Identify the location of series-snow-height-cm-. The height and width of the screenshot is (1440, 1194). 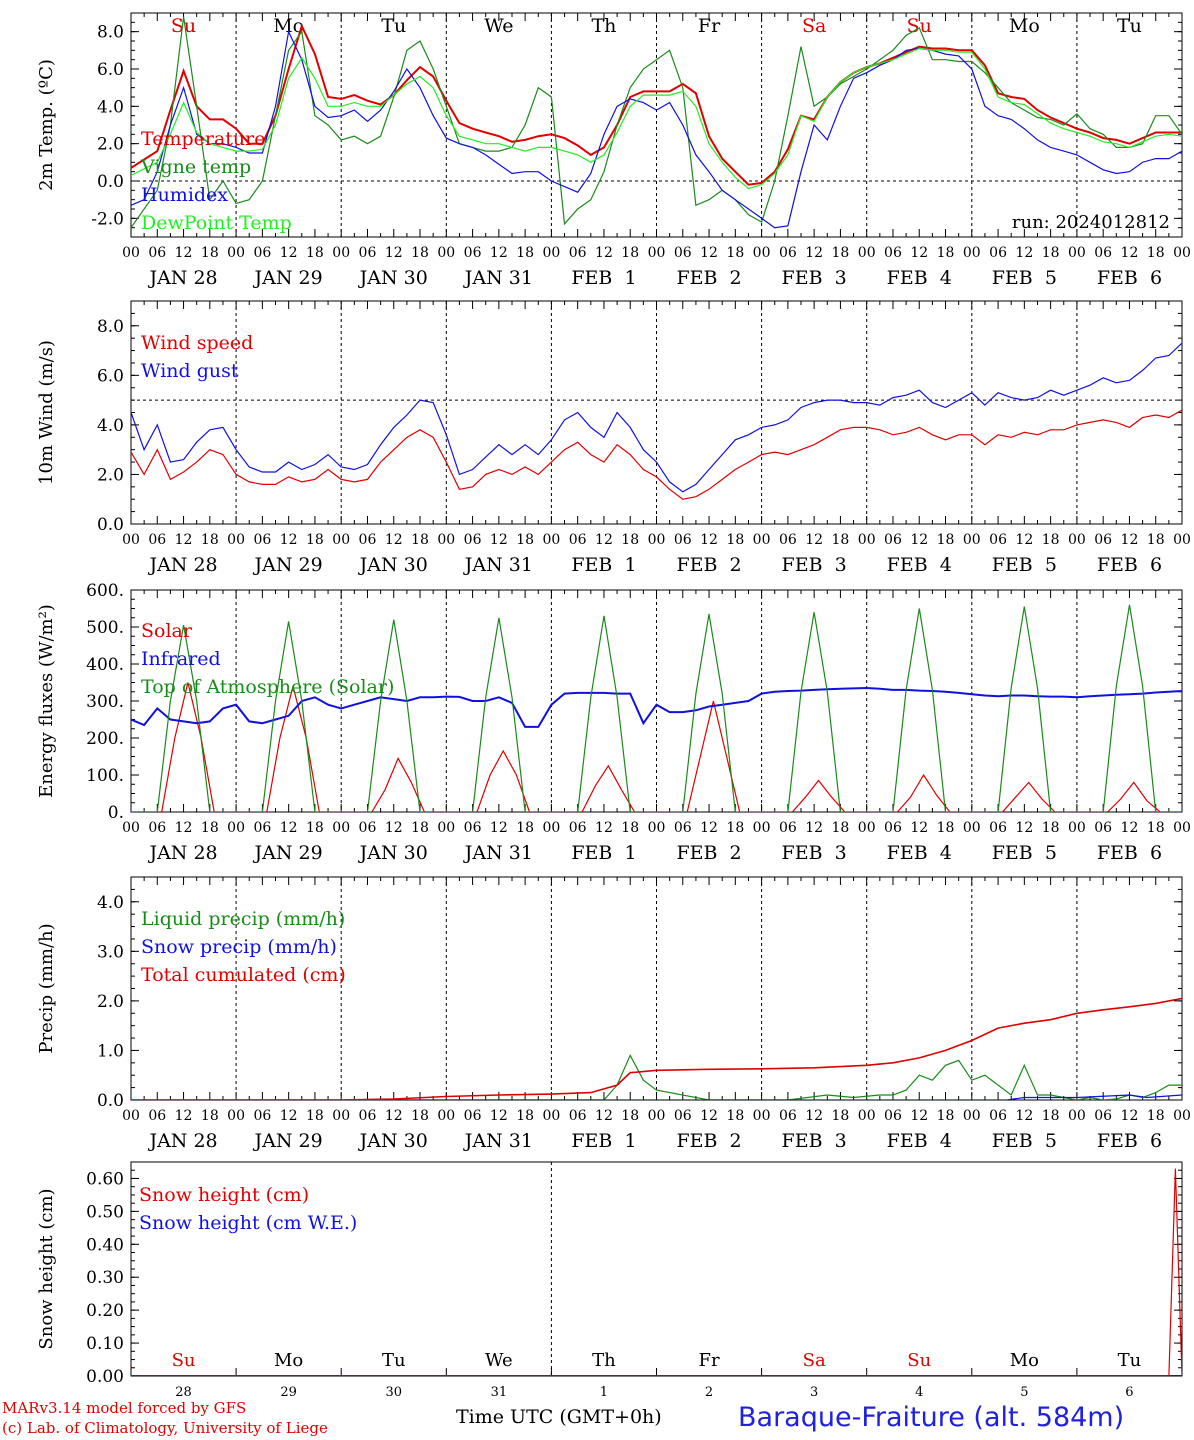
(656, 1272).